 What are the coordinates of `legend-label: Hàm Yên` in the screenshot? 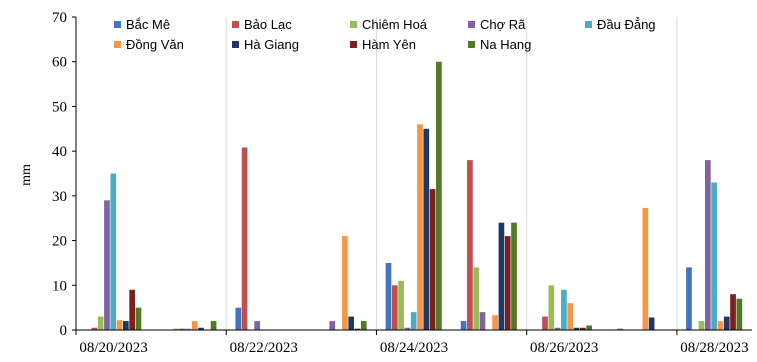 It's located at (389, 44).